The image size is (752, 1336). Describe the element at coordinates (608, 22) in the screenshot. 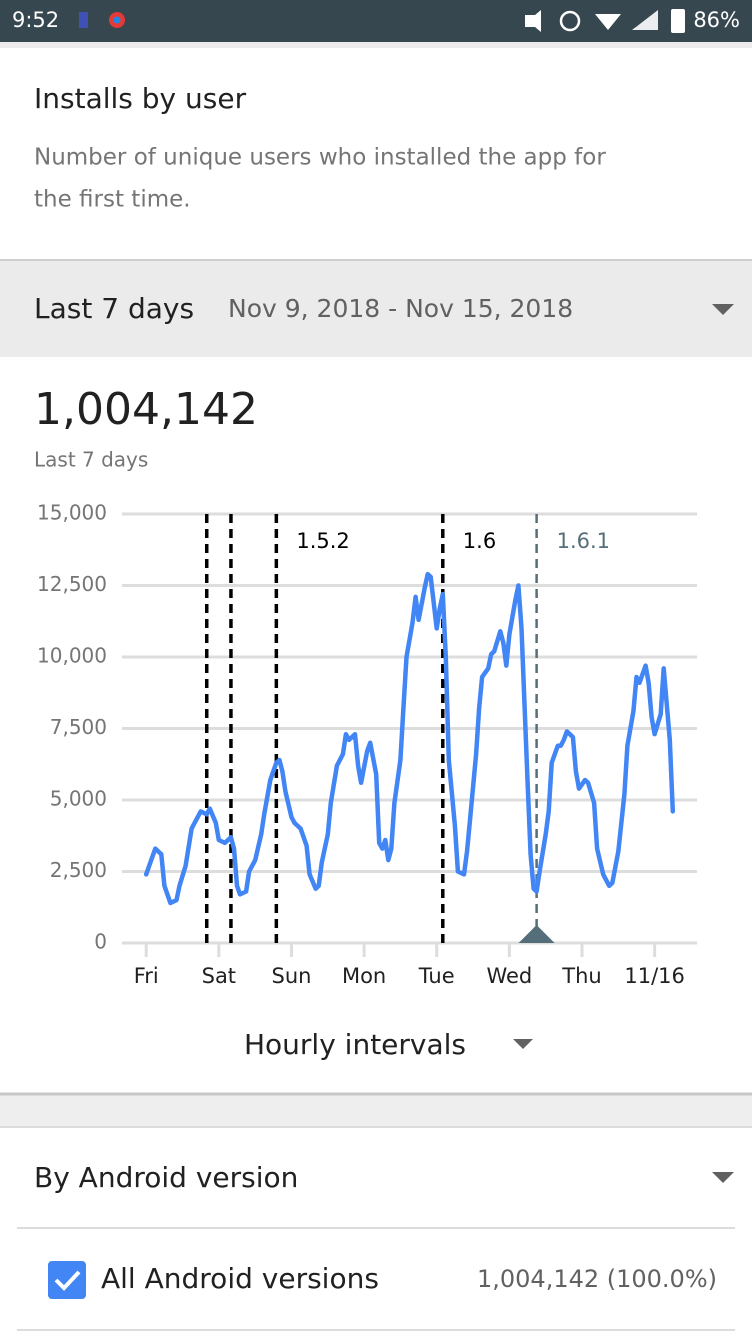

I see `status-wifi` at that location.